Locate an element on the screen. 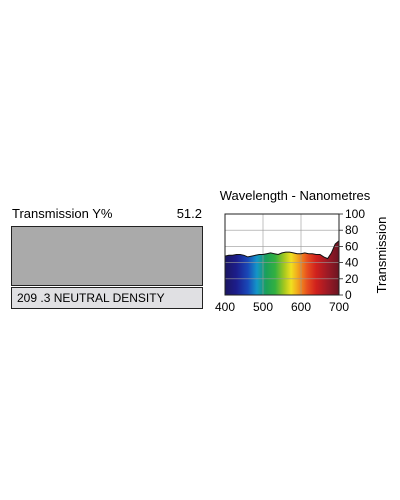  y-tick-label: 40 is located at coordinates (352, 263).